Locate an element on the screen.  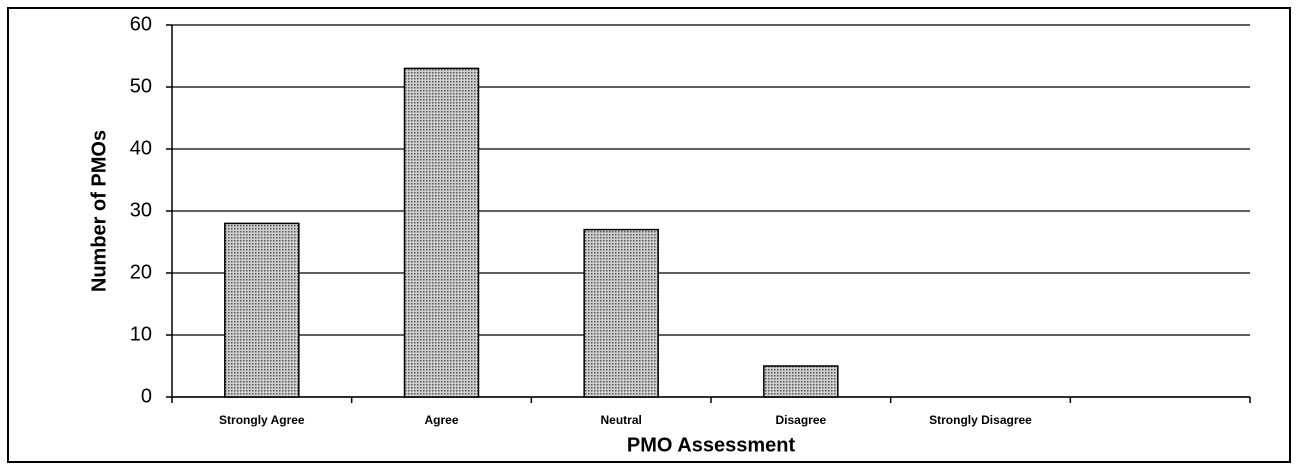
y-tick-label: 10 is located at coordinates (141, 334).